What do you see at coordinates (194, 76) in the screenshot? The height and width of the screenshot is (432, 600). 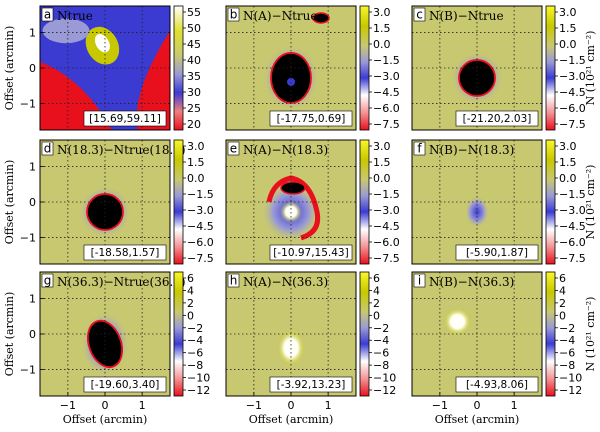 I see `colorbar-tick-label: 35` at bounding box center [194, 76].